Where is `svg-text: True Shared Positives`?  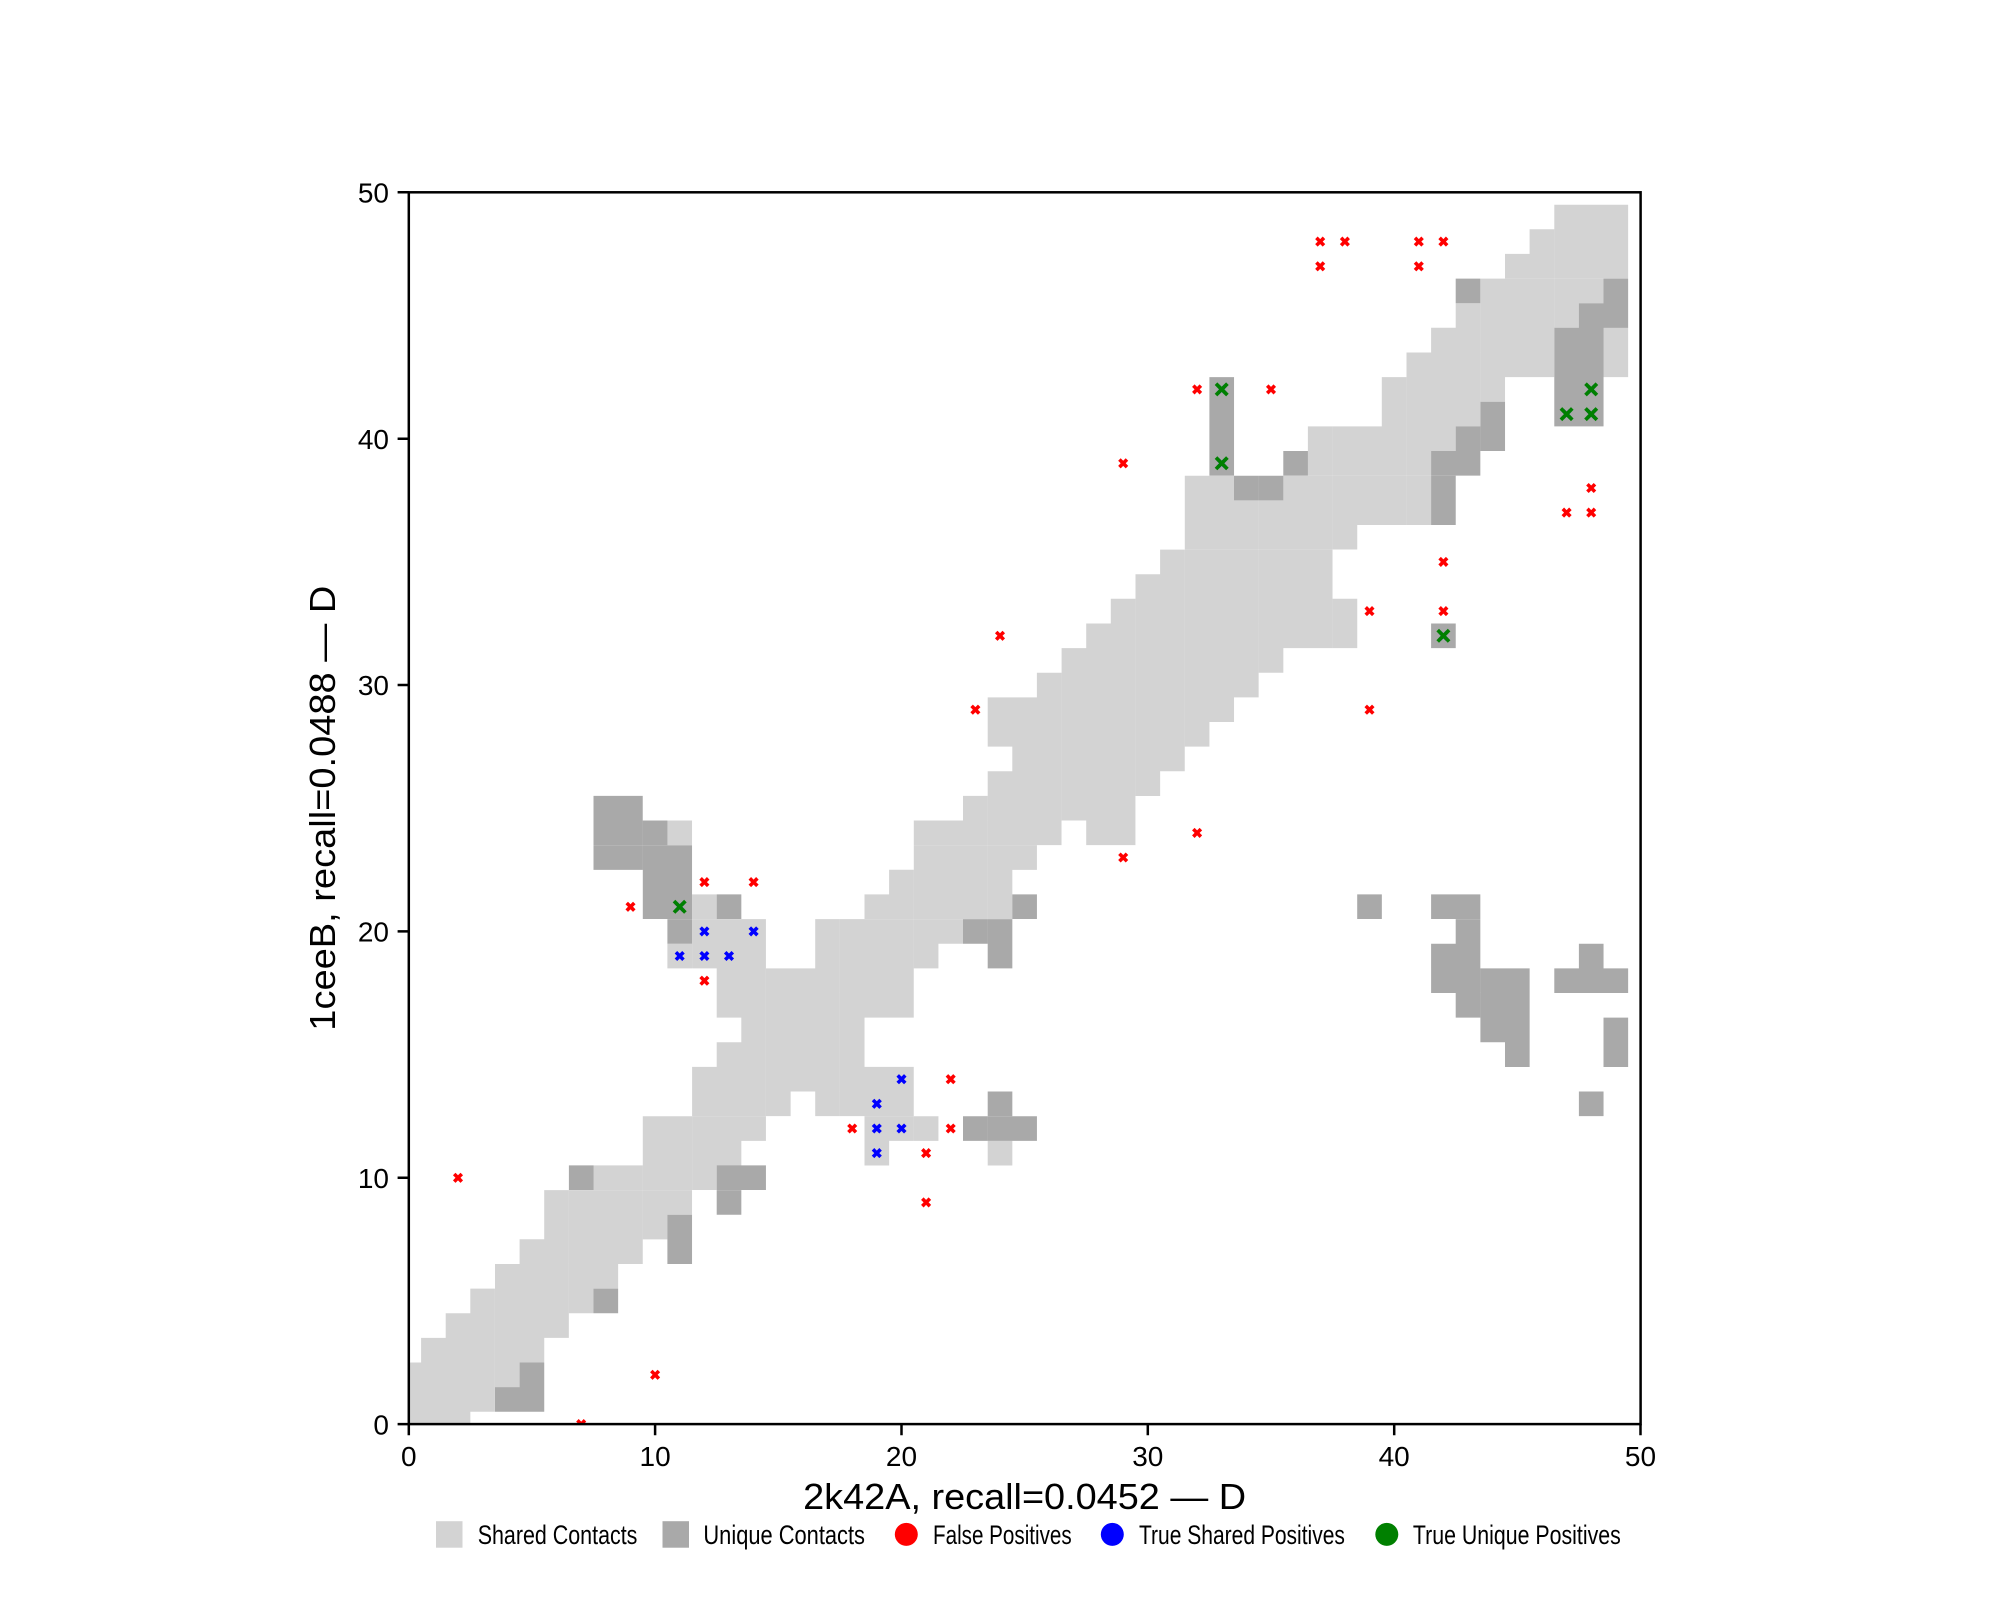
svg-text: True Shared Positives is located at coordinates (1242, 1535).